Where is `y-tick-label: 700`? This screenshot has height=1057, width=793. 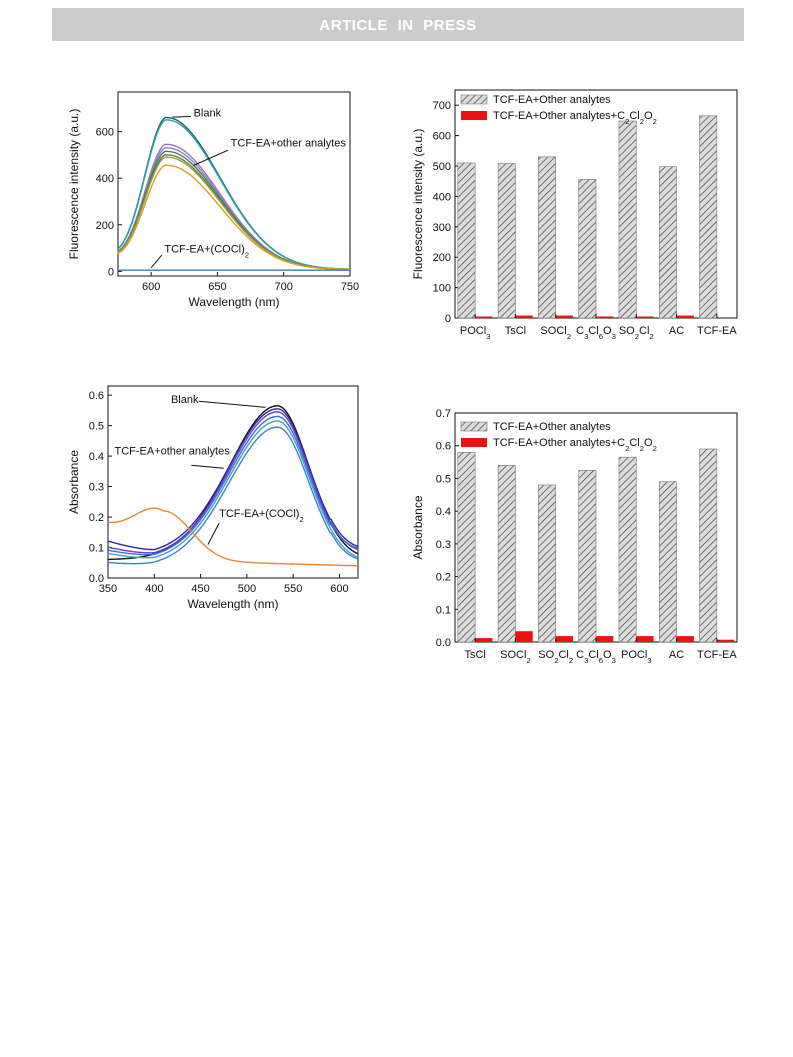 y-tick-label: 700 is located at coordinates (442, 106).